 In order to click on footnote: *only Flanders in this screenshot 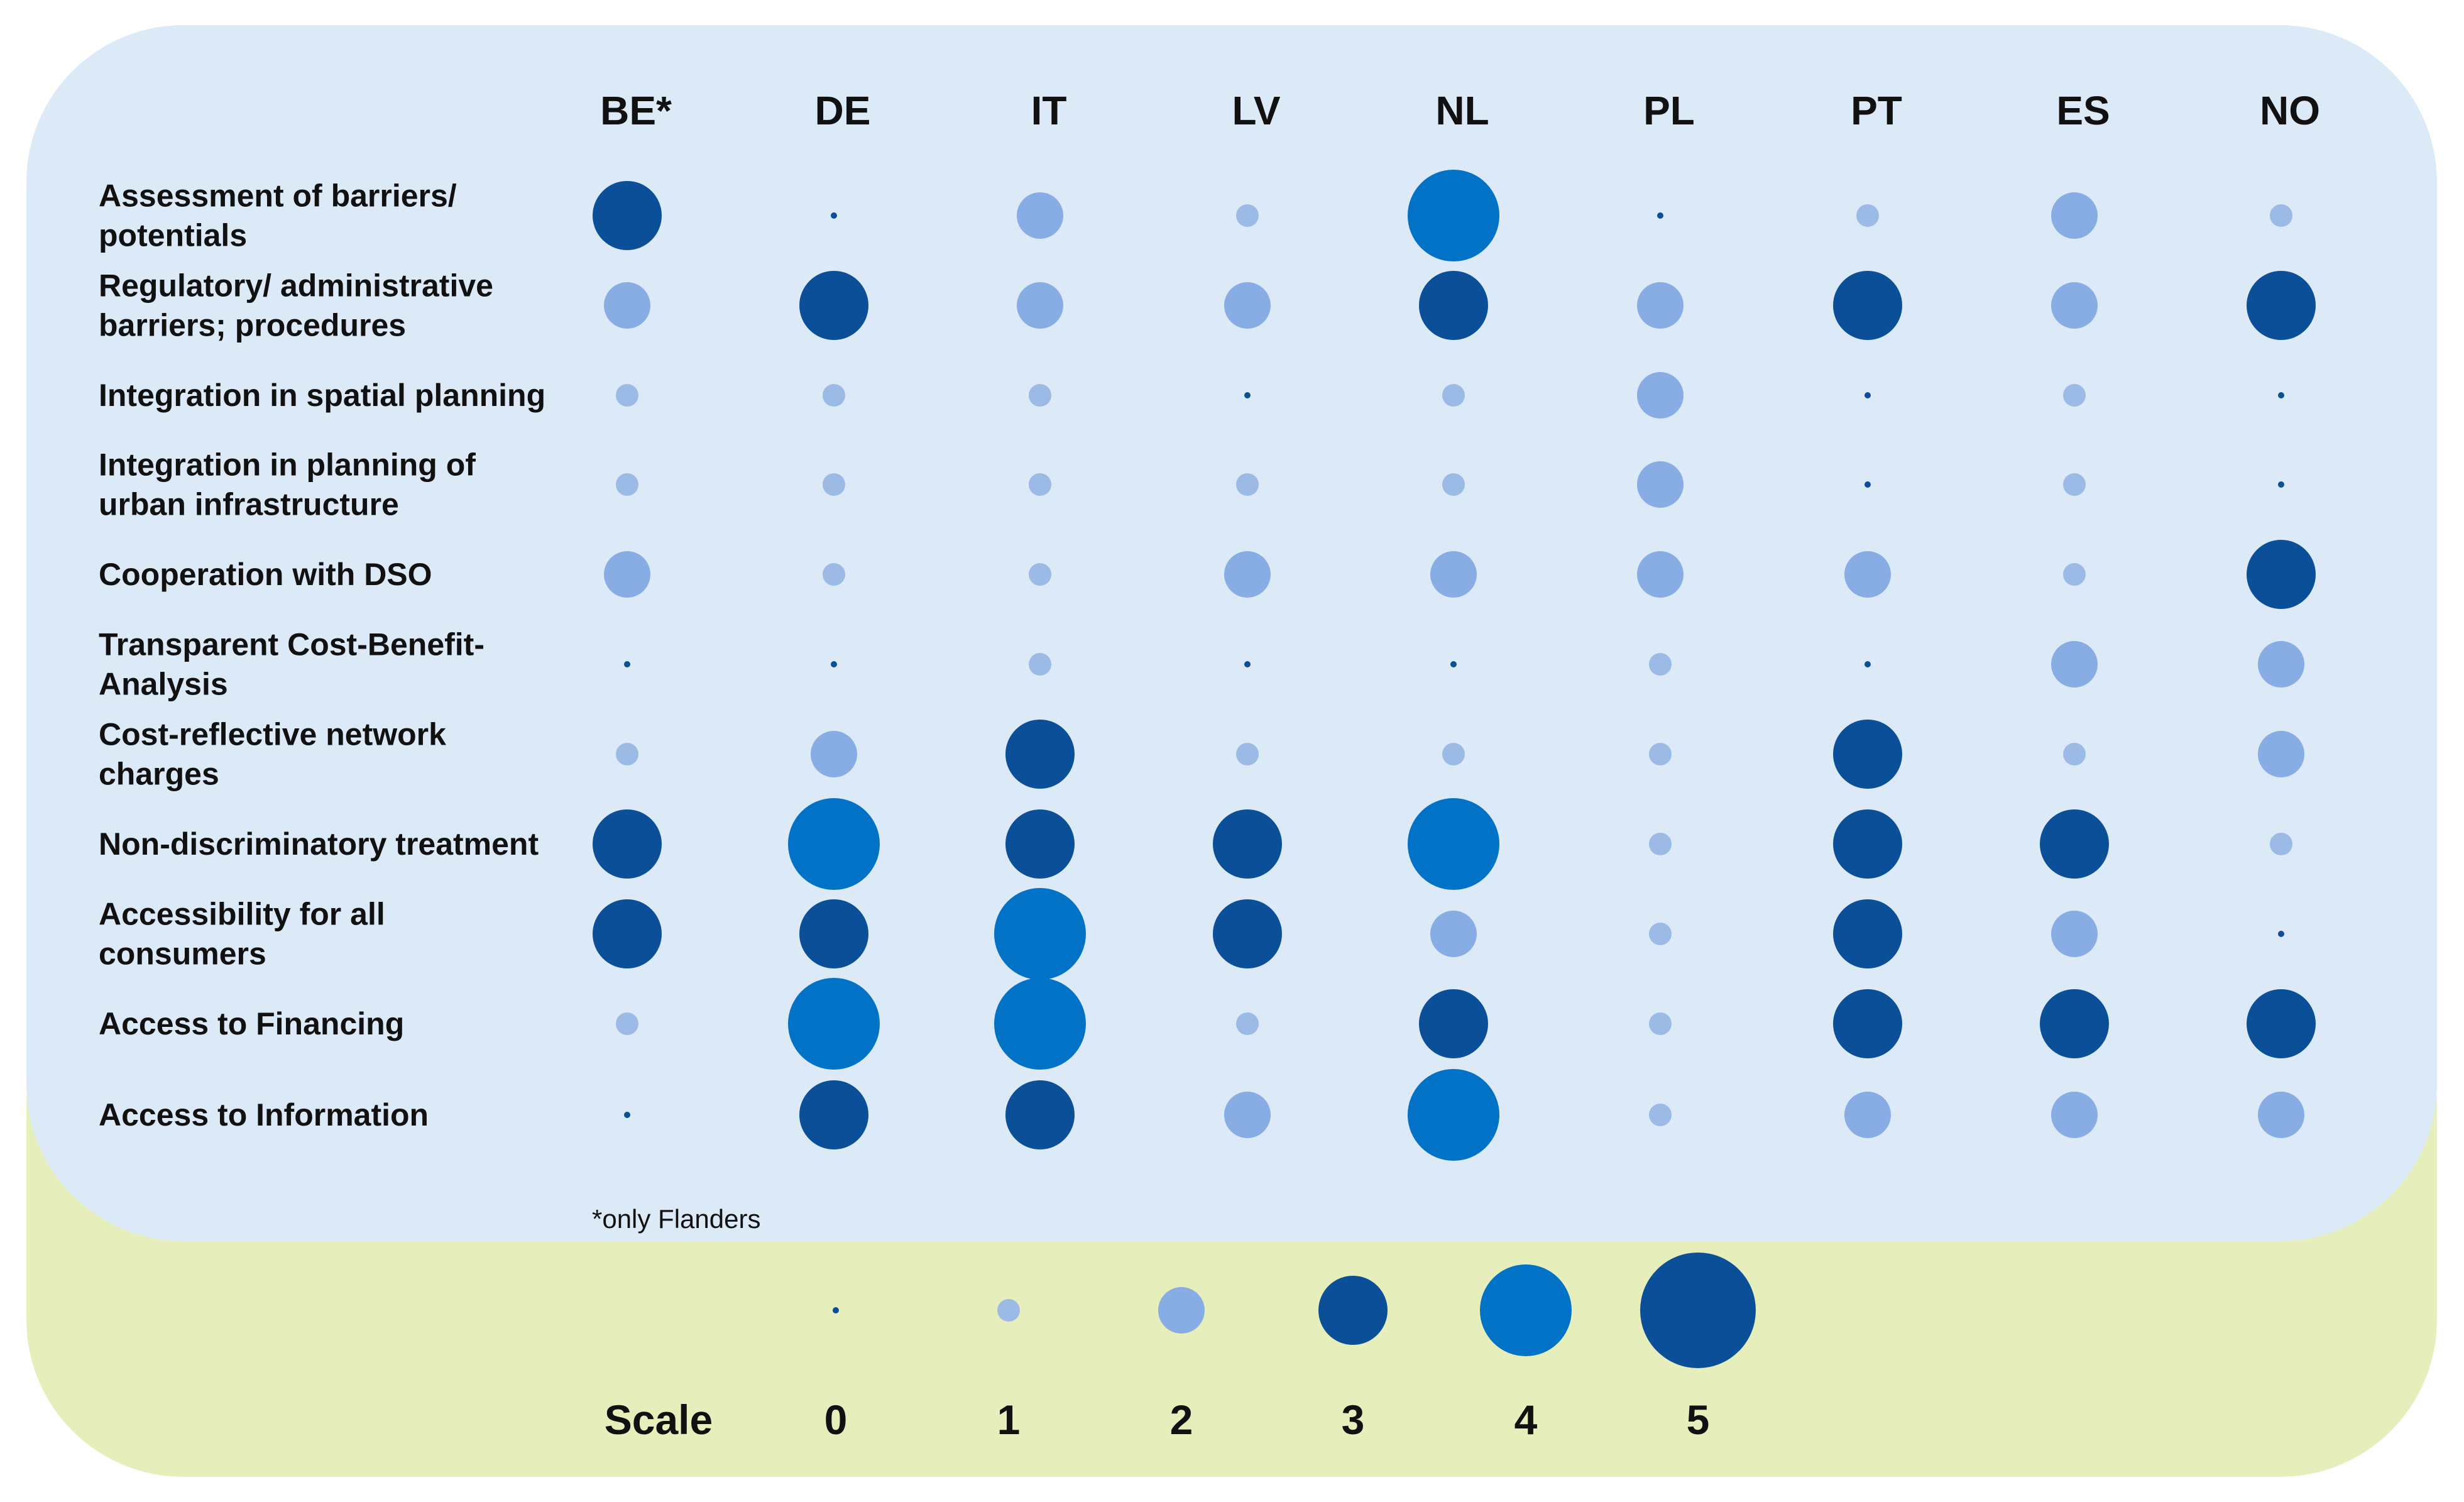, I will do `click(676, 1219)`.